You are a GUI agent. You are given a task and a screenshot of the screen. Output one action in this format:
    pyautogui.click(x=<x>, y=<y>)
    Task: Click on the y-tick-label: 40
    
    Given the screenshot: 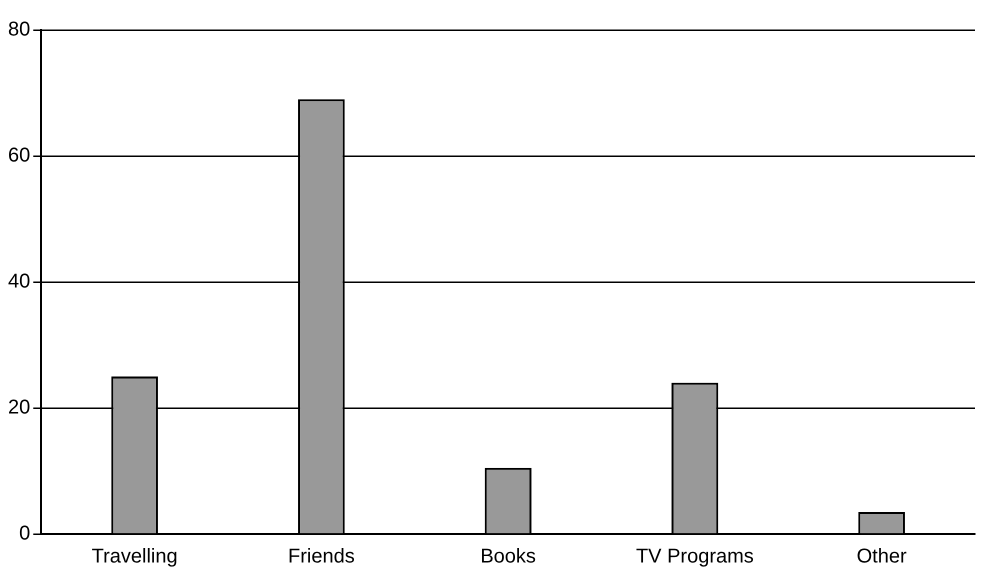 What is the action you would take?
    pyautogui.click(x=19, y=281)
    